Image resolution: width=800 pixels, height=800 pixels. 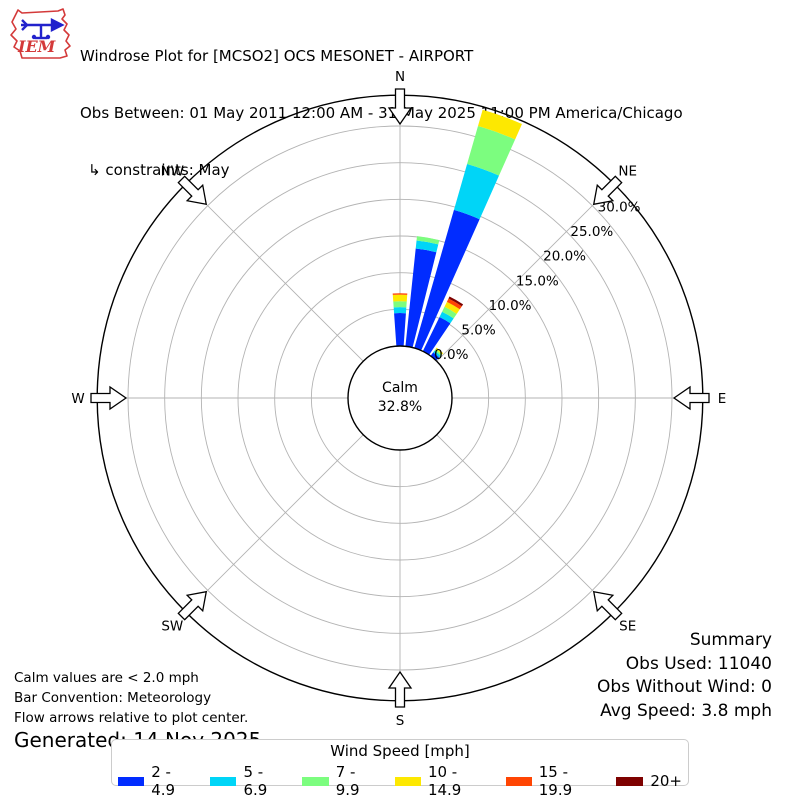 What do you see at coordinates (627, 171) in the screenshot?
I see `compass-label-ne: NE` at bounding box center [627, 171].